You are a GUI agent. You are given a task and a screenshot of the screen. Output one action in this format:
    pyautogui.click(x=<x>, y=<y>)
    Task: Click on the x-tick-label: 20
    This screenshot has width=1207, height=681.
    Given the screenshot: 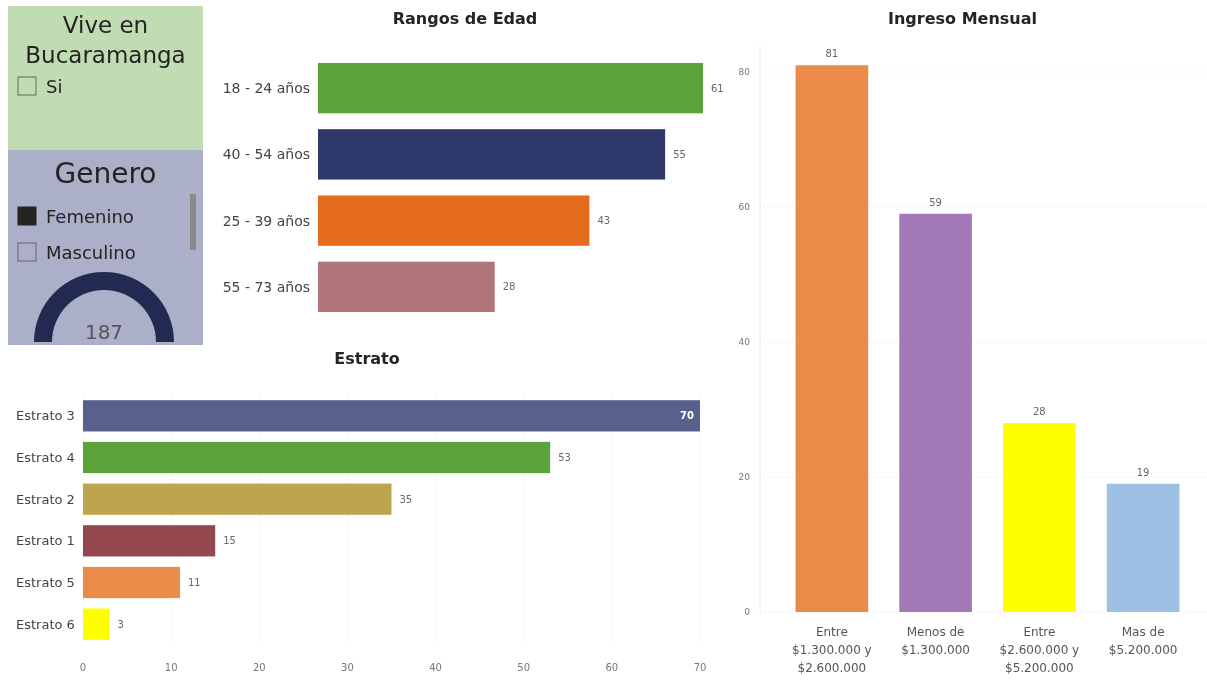 What is the action you would take?
    pyautogui.click(x=259, y=667)
    